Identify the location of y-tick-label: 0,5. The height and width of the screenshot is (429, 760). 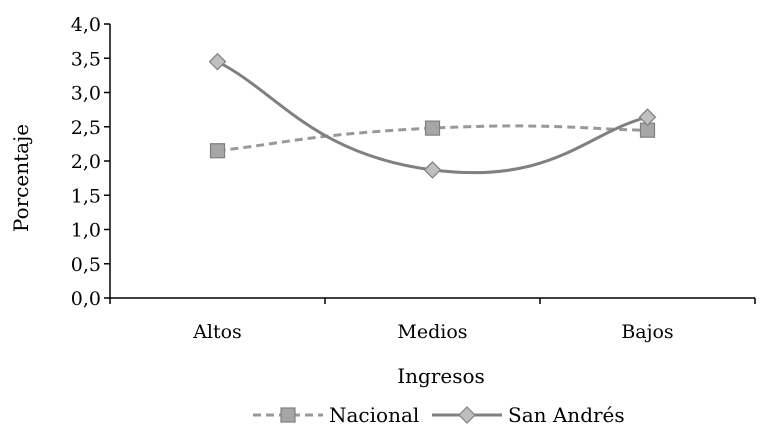
(86, 265).